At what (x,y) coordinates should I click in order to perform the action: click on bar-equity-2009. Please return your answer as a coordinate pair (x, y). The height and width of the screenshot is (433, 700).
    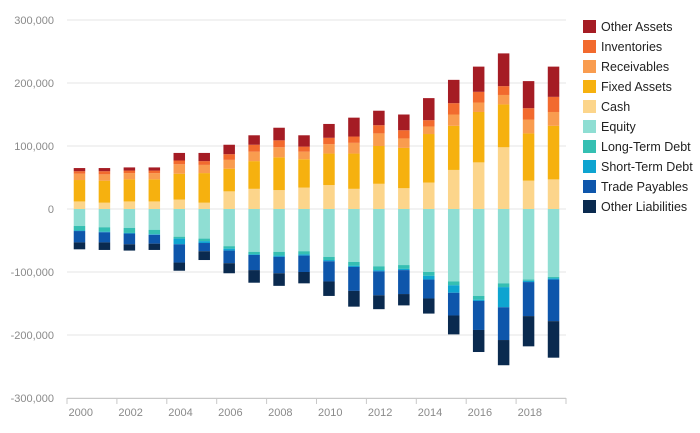
    Looking at the image, I should click on (304, 230).